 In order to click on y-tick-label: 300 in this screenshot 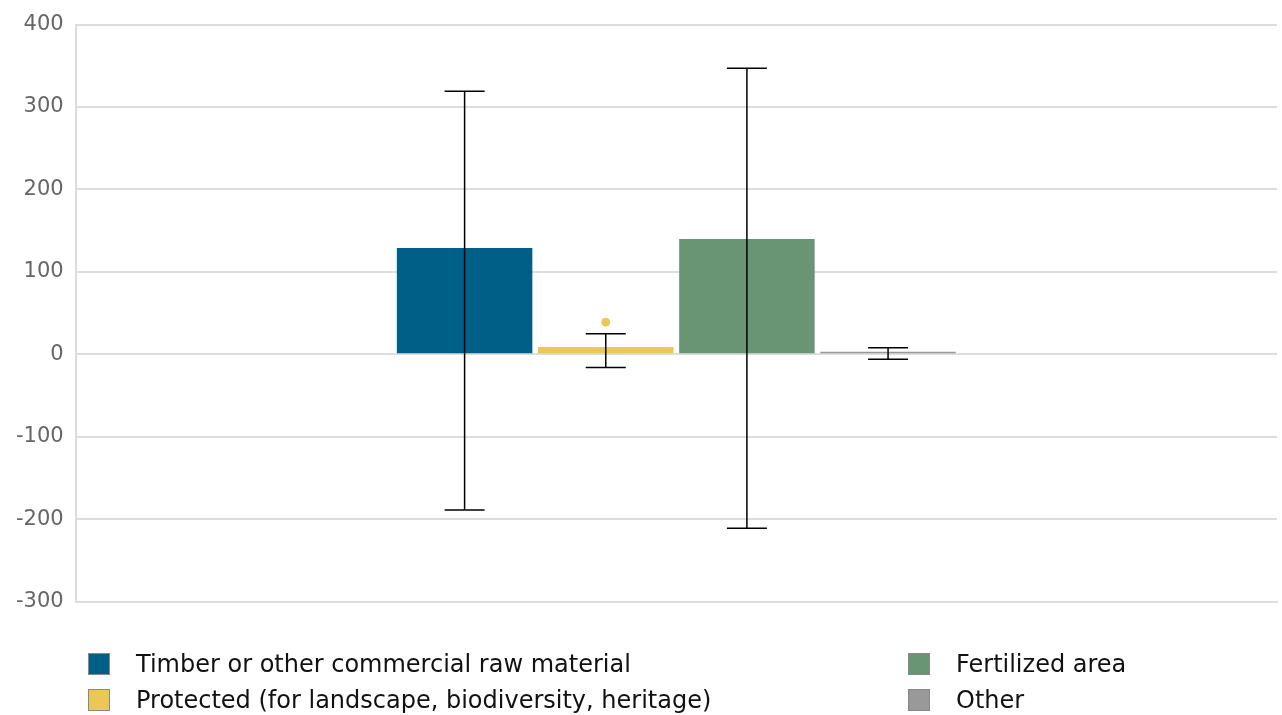, I will do `click(43, 105)`.